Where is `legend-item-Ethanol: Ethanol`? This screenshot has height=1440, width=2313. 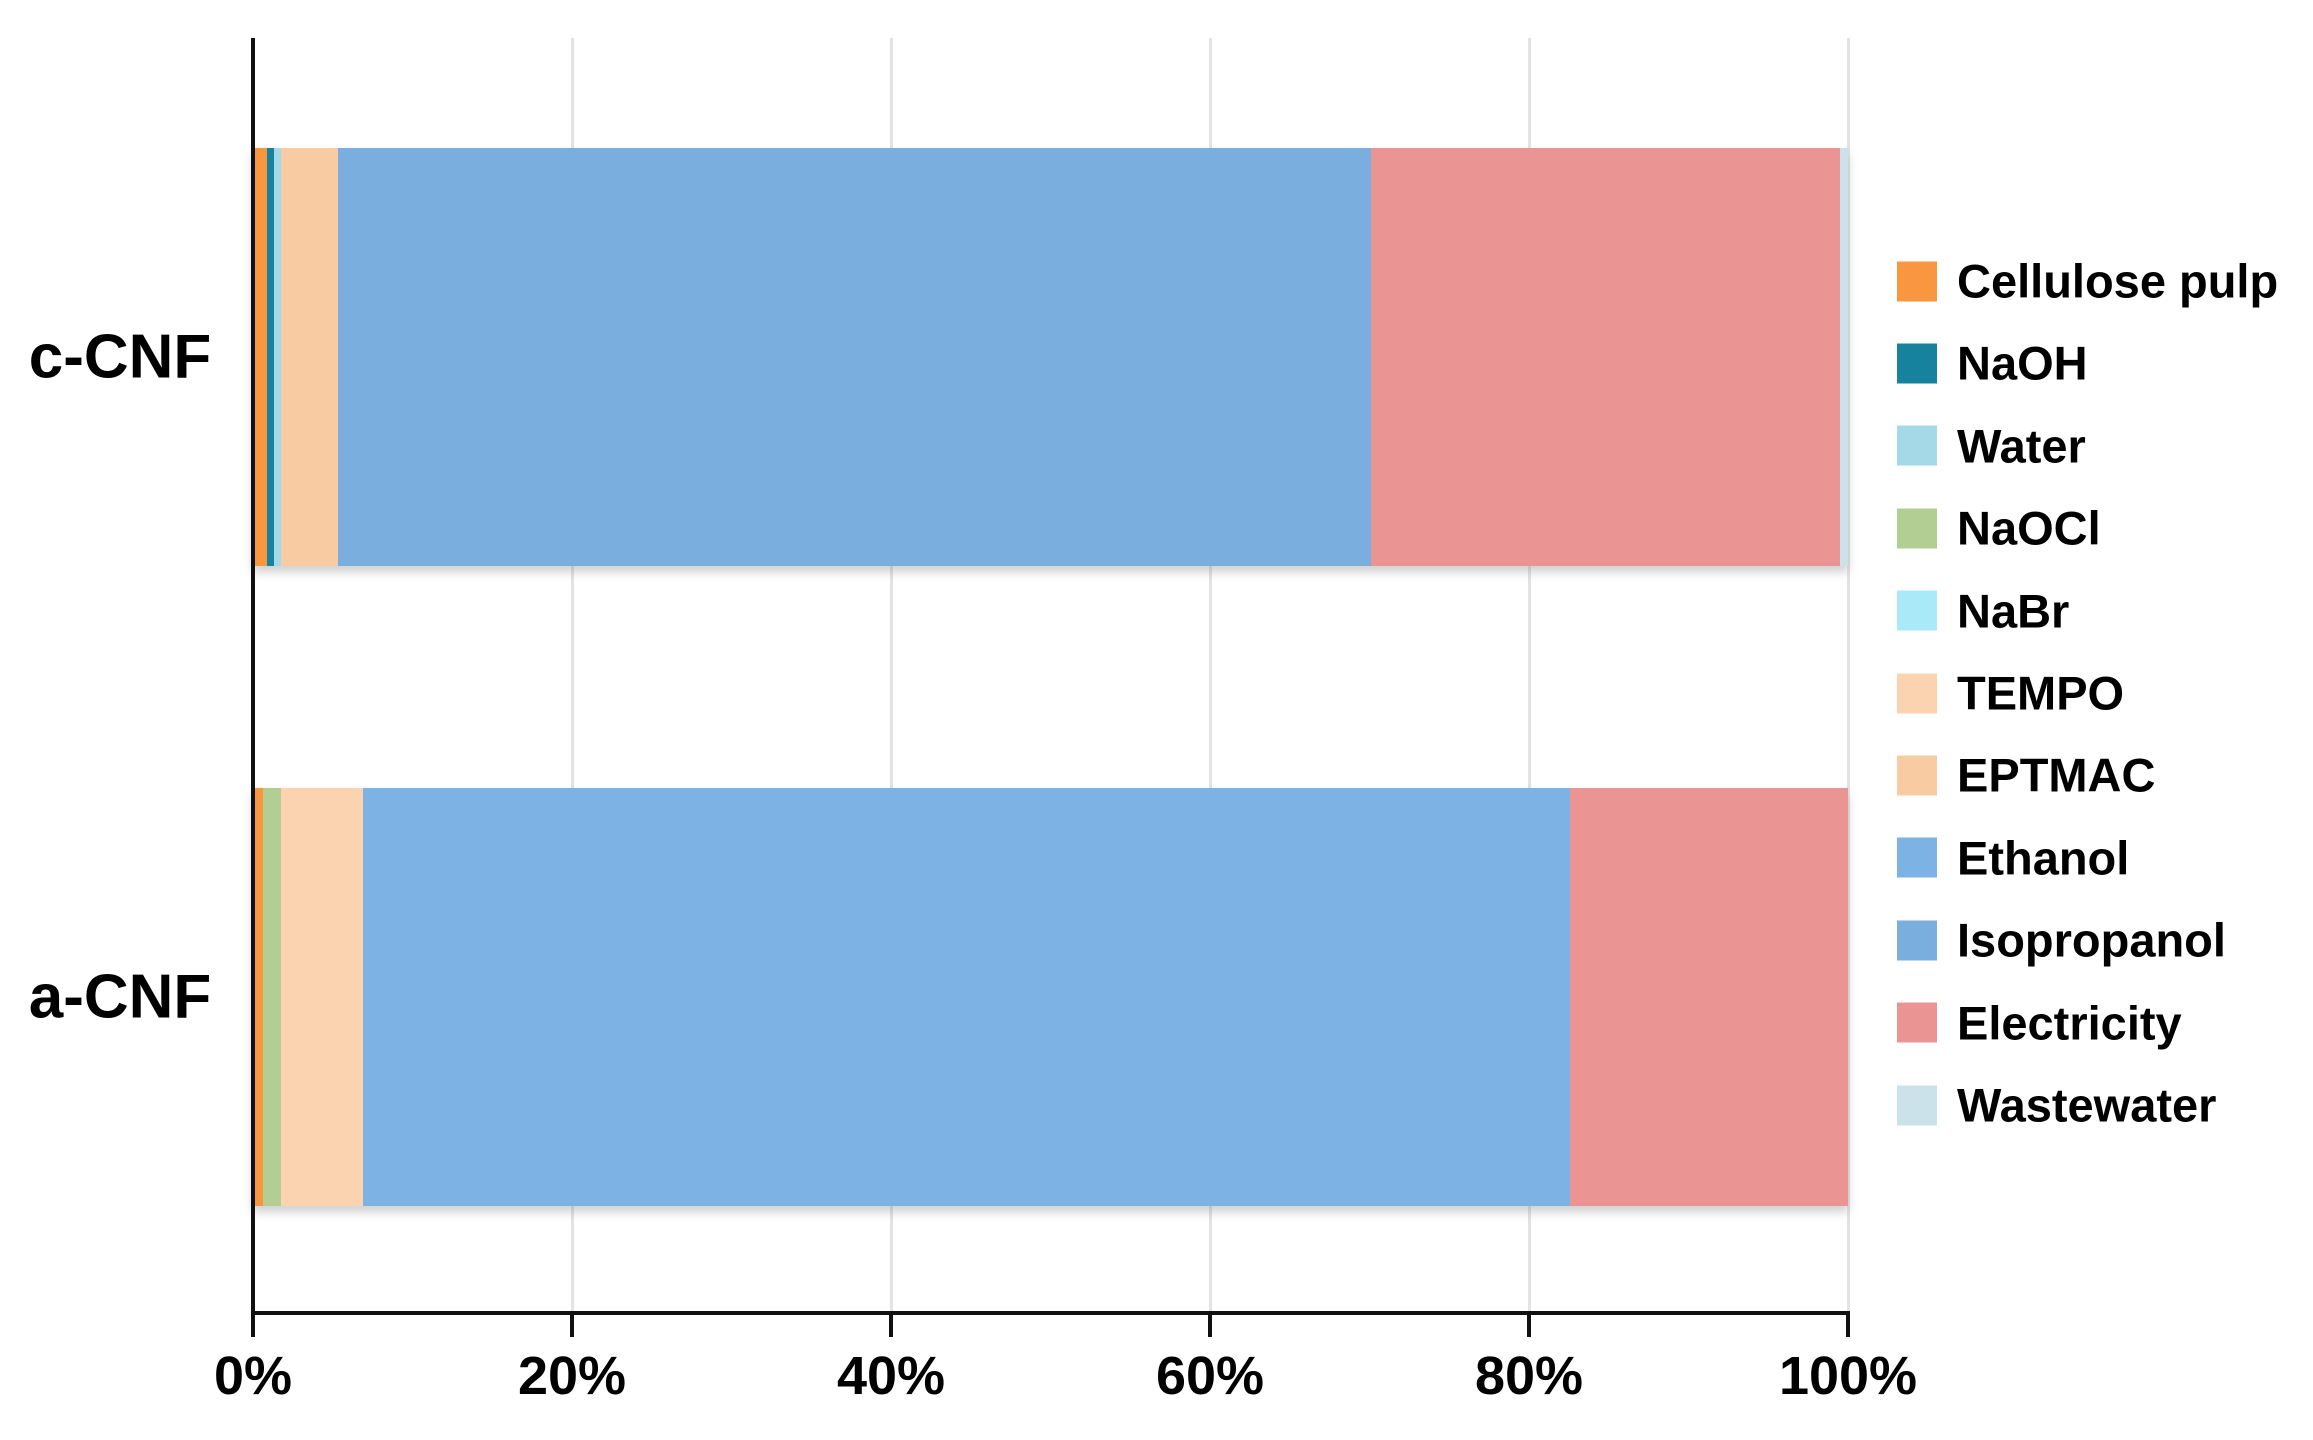 legend-item-Ethanol: Ethanol is located at coordinates (2013, 857).